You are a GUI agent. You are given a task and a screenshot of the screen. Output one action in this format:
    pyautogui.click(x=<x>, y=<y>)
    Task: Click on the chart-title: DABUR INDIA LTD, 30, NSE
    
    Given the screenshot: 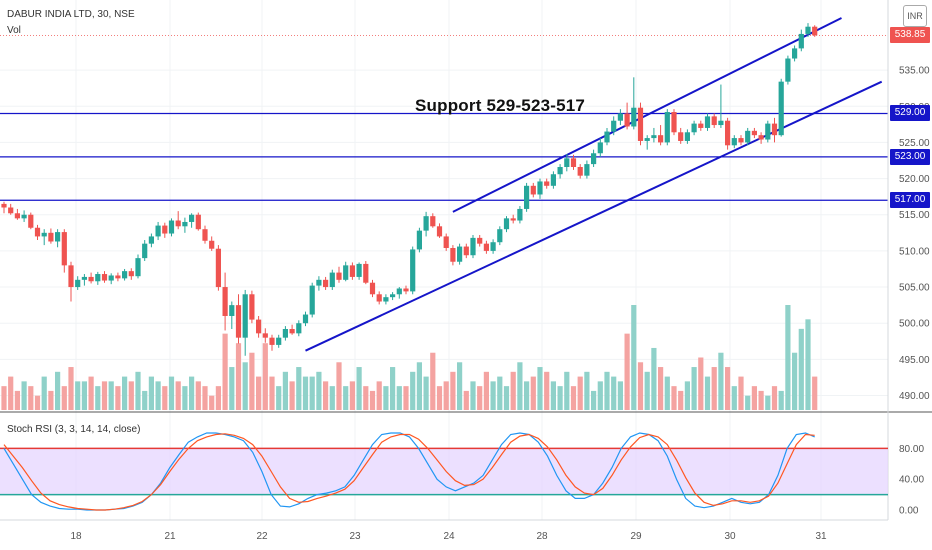 What is the action you would take?
    pyautogui.click(x=71, y=14)
    